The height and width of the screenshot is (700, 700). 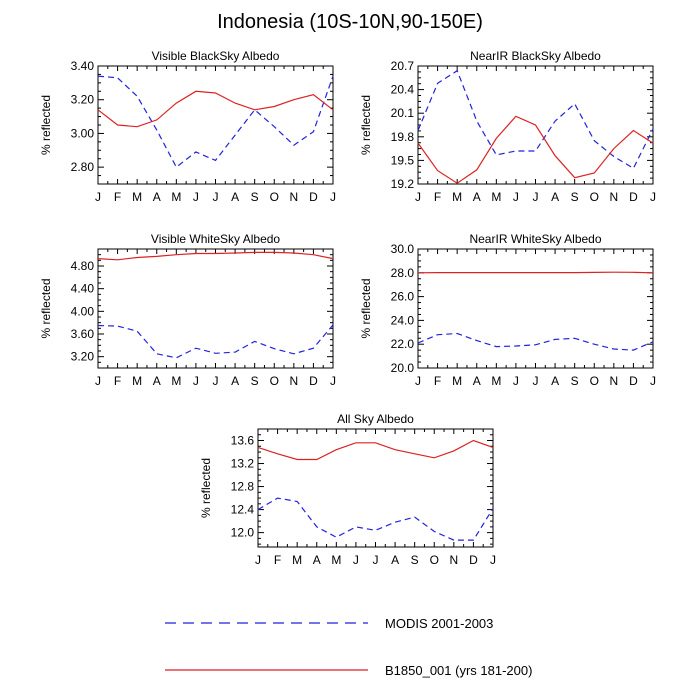 What do you see at coordinates (83, 334) in the screenshot?
I see `y-tick-label: 3.60` at bounding box center [83, 334].